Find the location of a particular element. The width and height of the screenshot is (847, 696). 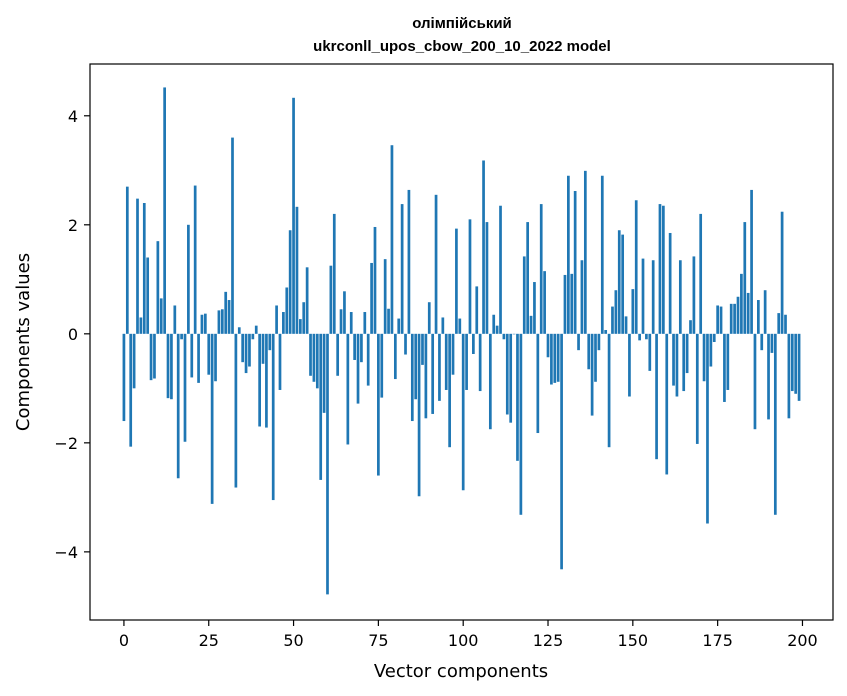

y-tick-label: −4 is located at coordinates (66, 552).